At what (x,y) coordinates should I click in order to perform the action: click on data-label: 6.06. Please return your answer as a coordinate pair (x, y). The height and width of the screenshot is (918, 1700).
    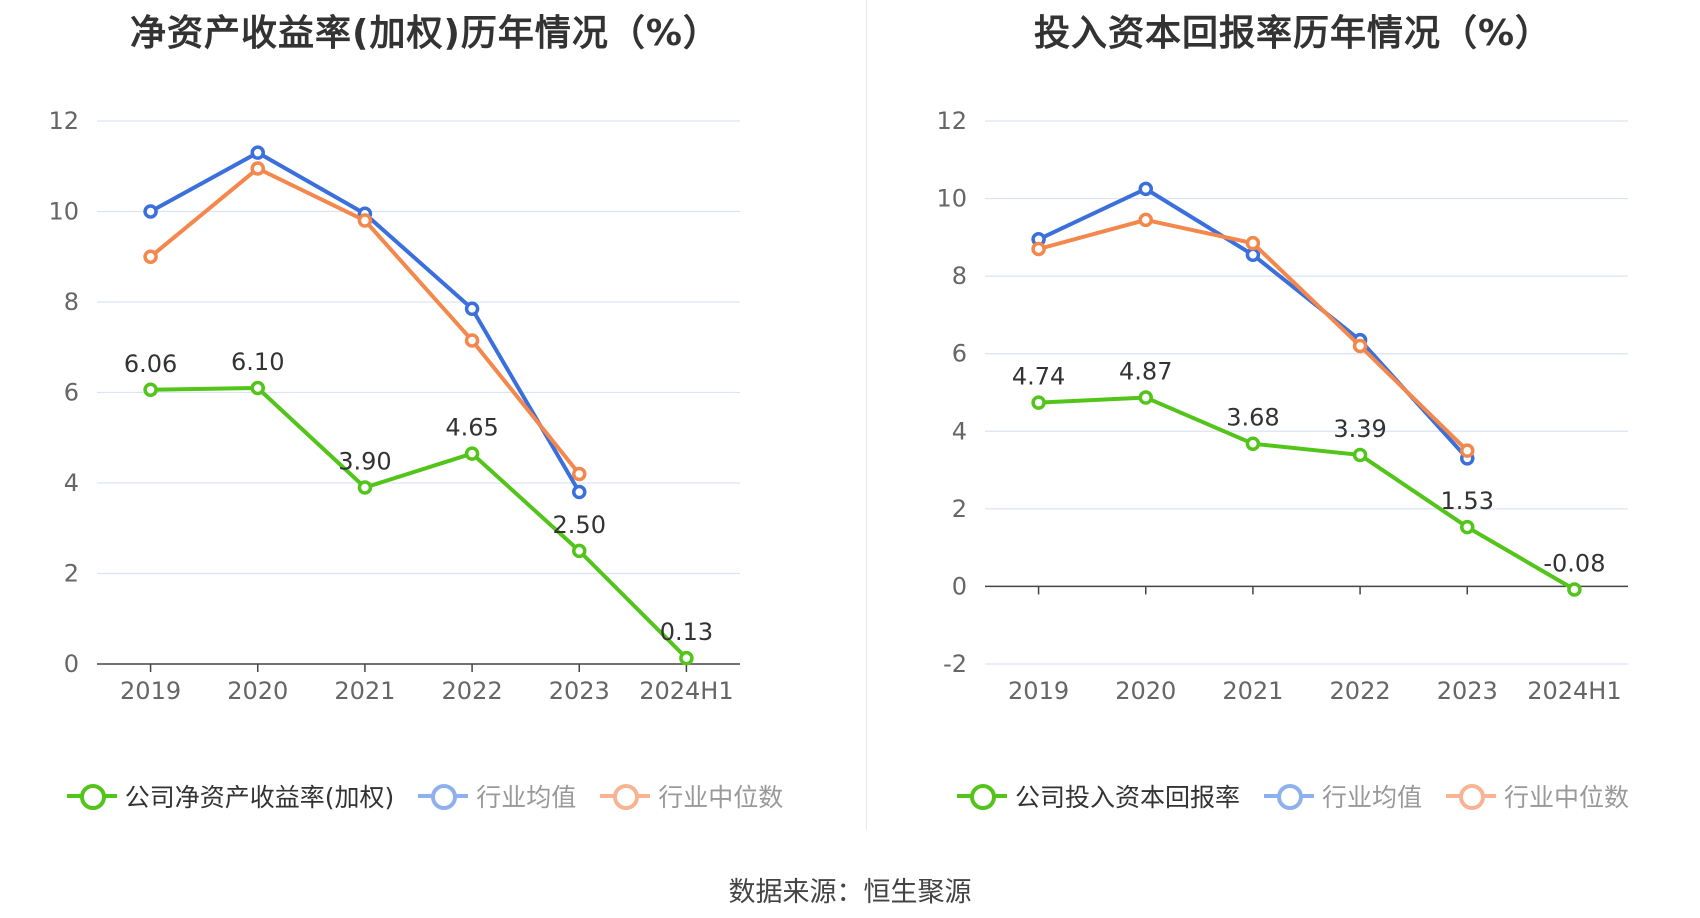
    Looking at the image, I should click on (150, 364).